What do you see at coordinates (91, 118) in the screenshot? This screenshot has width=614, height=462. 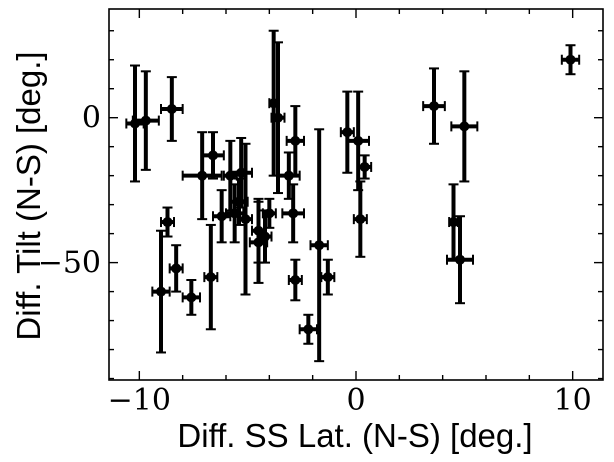 I see `y-tick-label: 0` at bounding box center [91, 118].